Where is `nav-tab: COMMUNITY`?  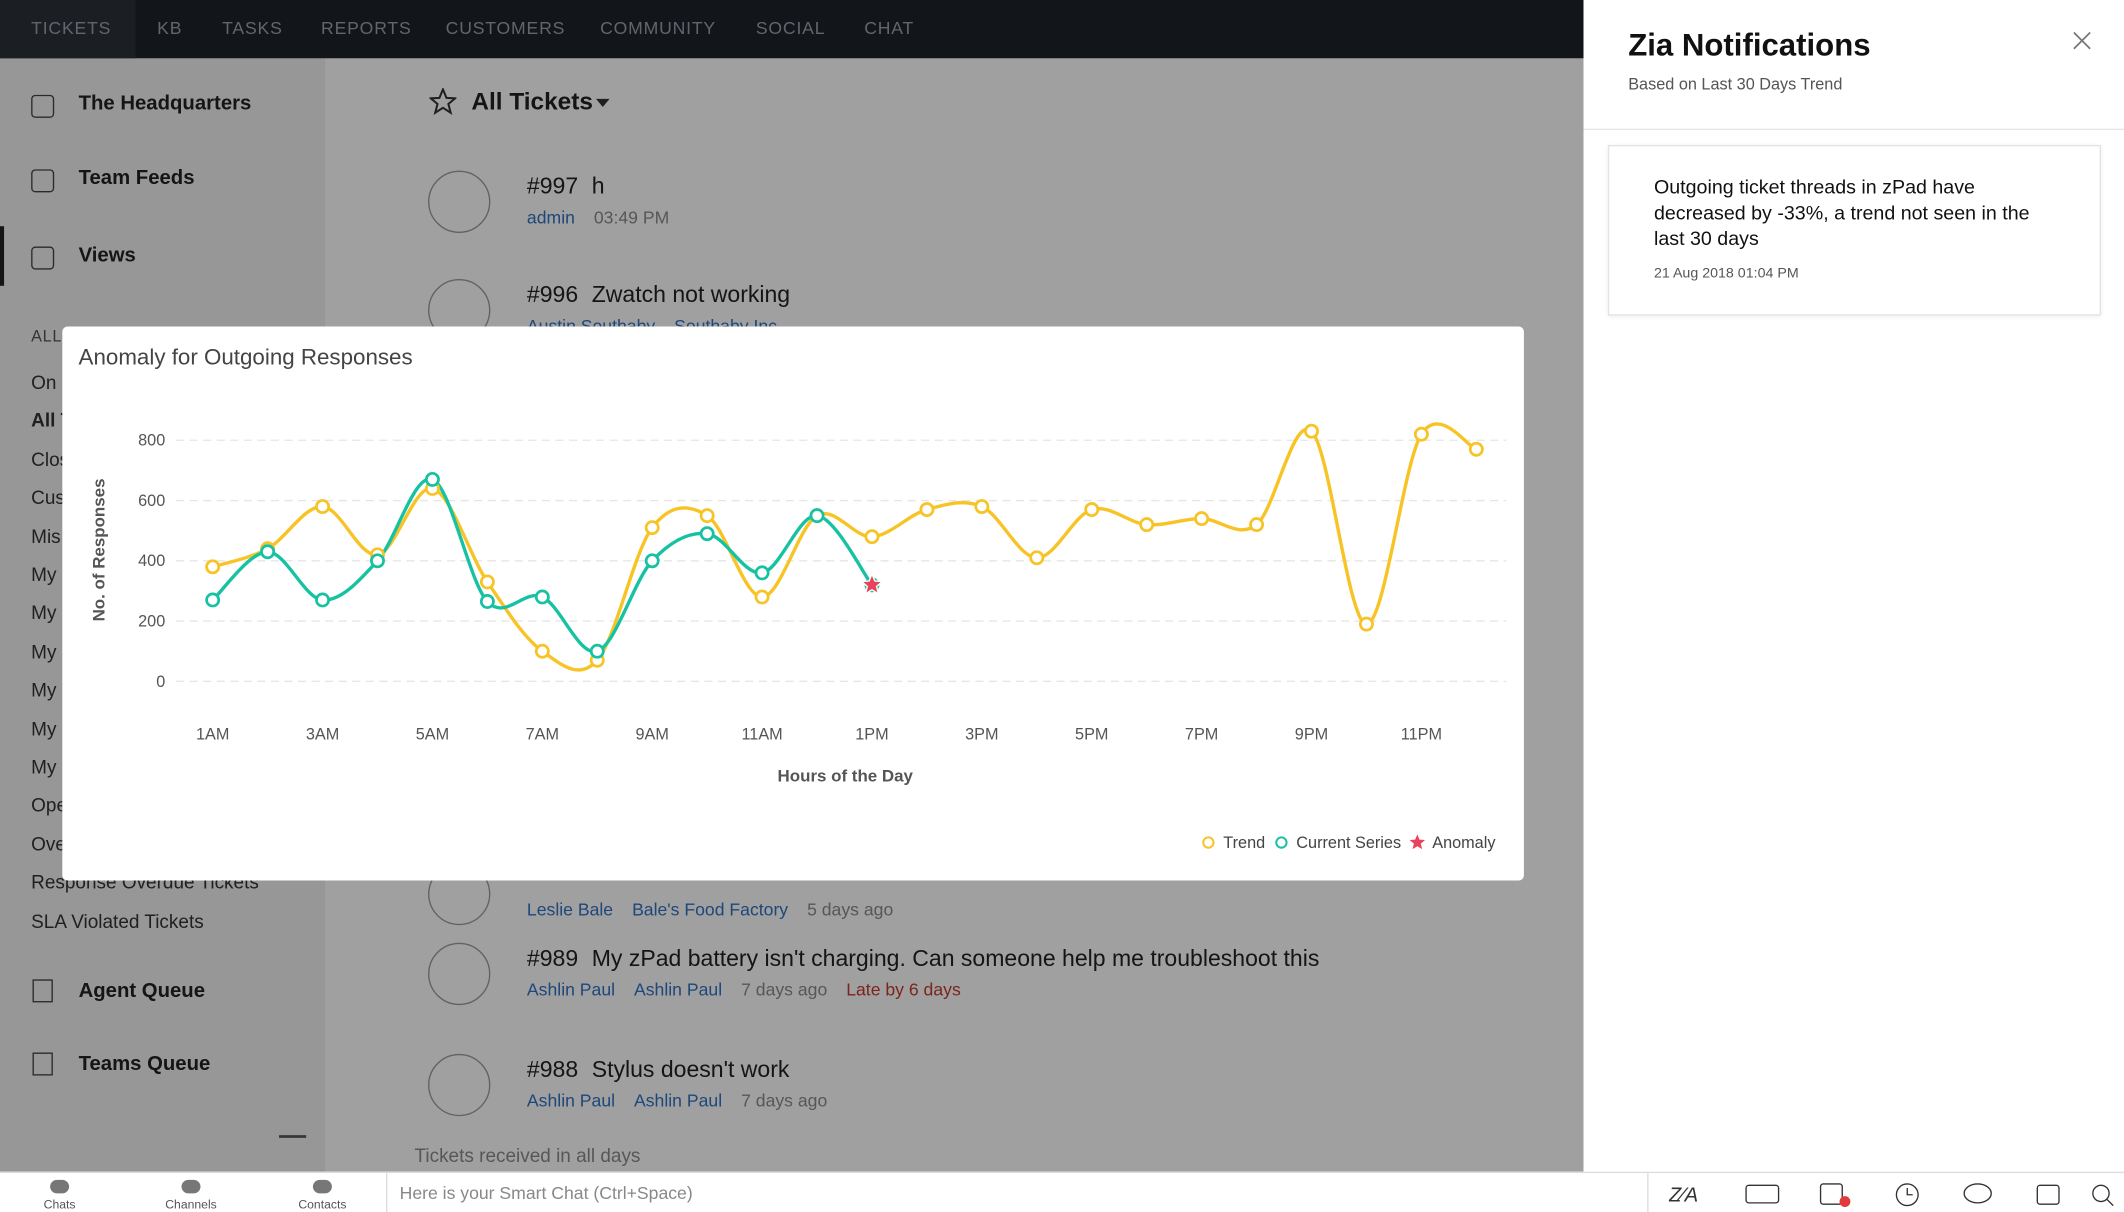
nav-tab: COMMUNITY is located at coordinates (658, 27).